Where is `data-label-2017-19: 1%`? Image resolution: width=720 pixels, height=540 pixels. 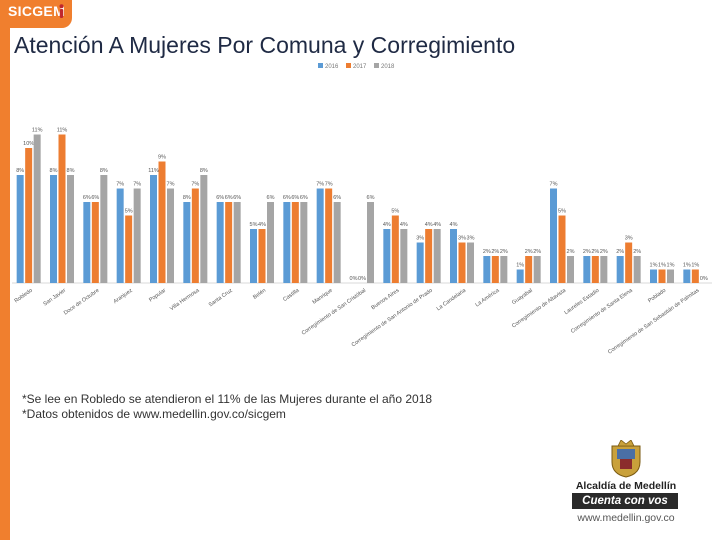 data-label-2017-19: 1% is located at coordinates (662, 266).